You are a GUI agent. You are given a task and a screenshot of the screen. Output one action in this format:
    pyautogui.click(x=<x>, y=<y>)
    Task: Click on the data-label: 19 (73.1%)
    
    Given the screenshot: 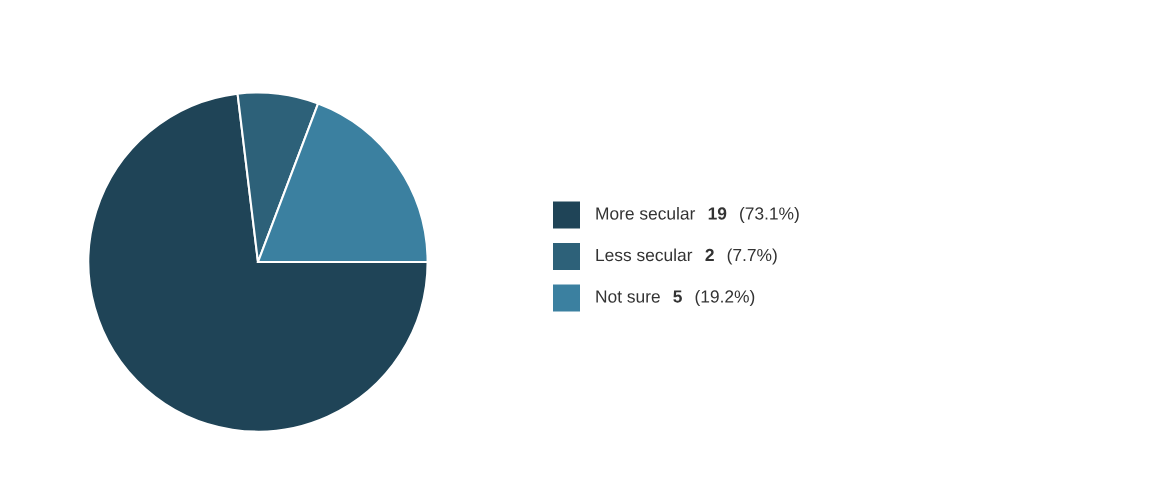 What is the action you would take?
    pyautogui.click(x=753, y=215)
    